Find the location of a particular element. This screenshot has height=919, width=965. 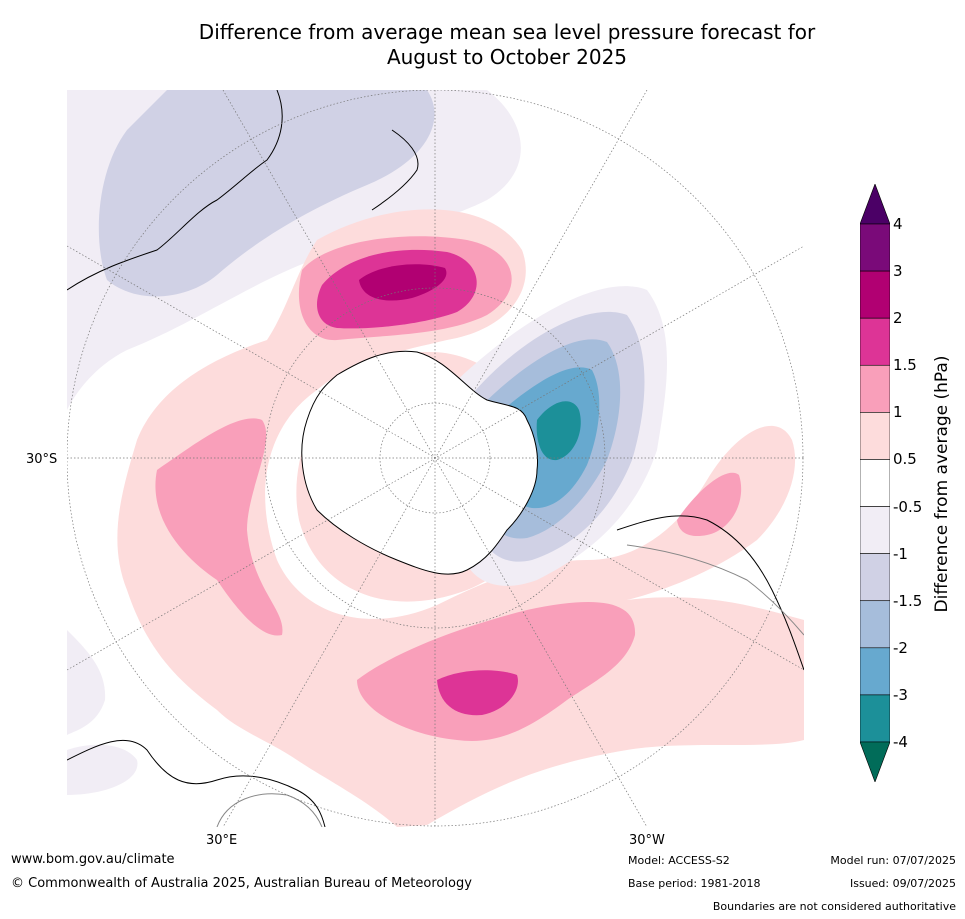

anomaly-pos15-south is located at coordinates (477, 693).